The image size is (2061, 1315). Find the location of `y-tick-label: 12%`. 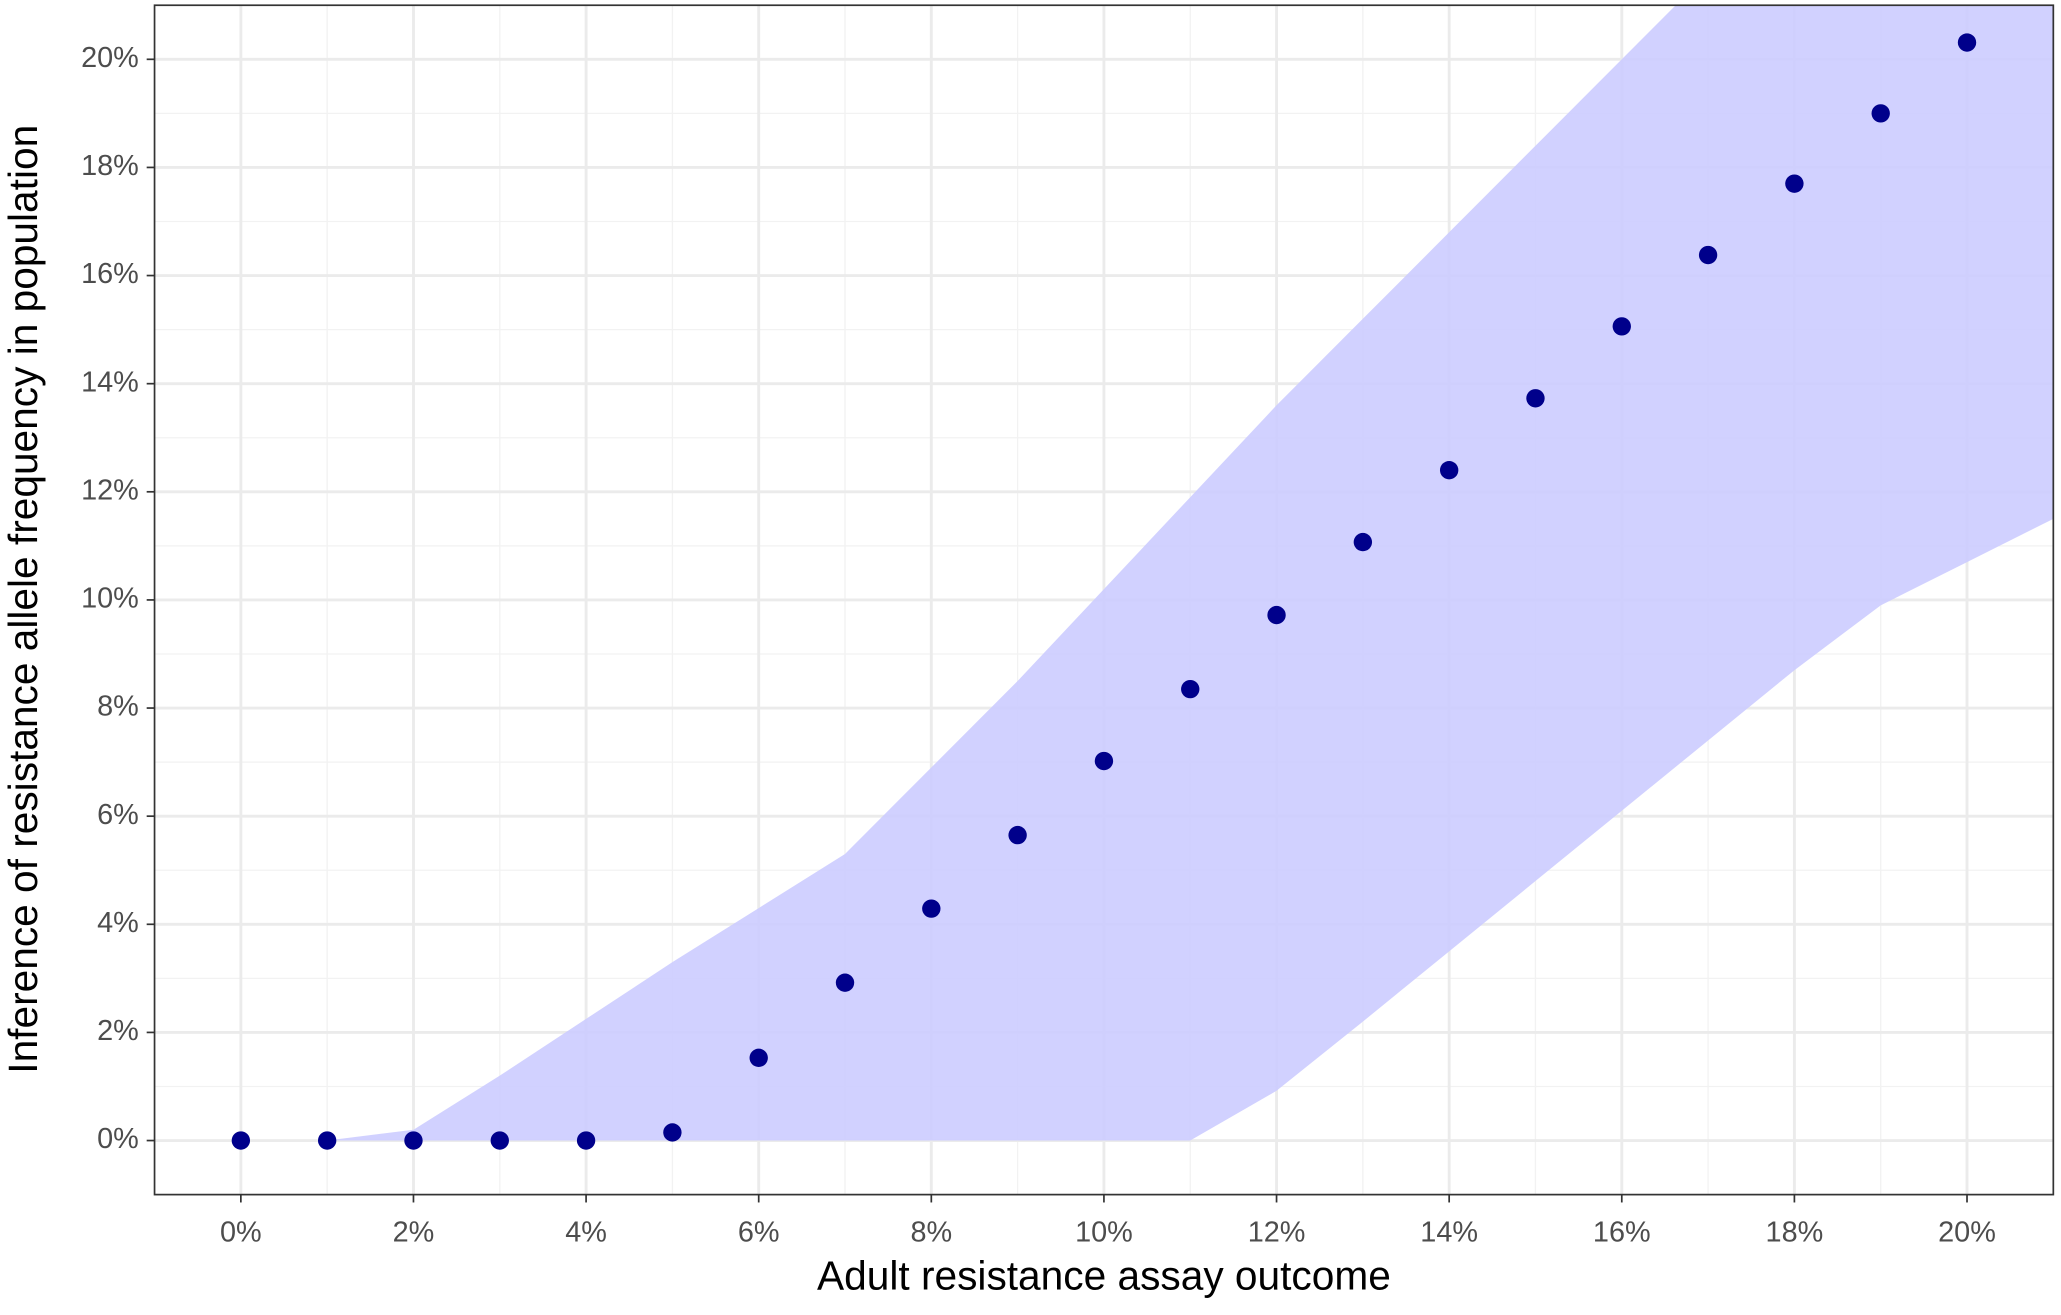

y-tick-label: 12% is located at coordinates (110, 490).